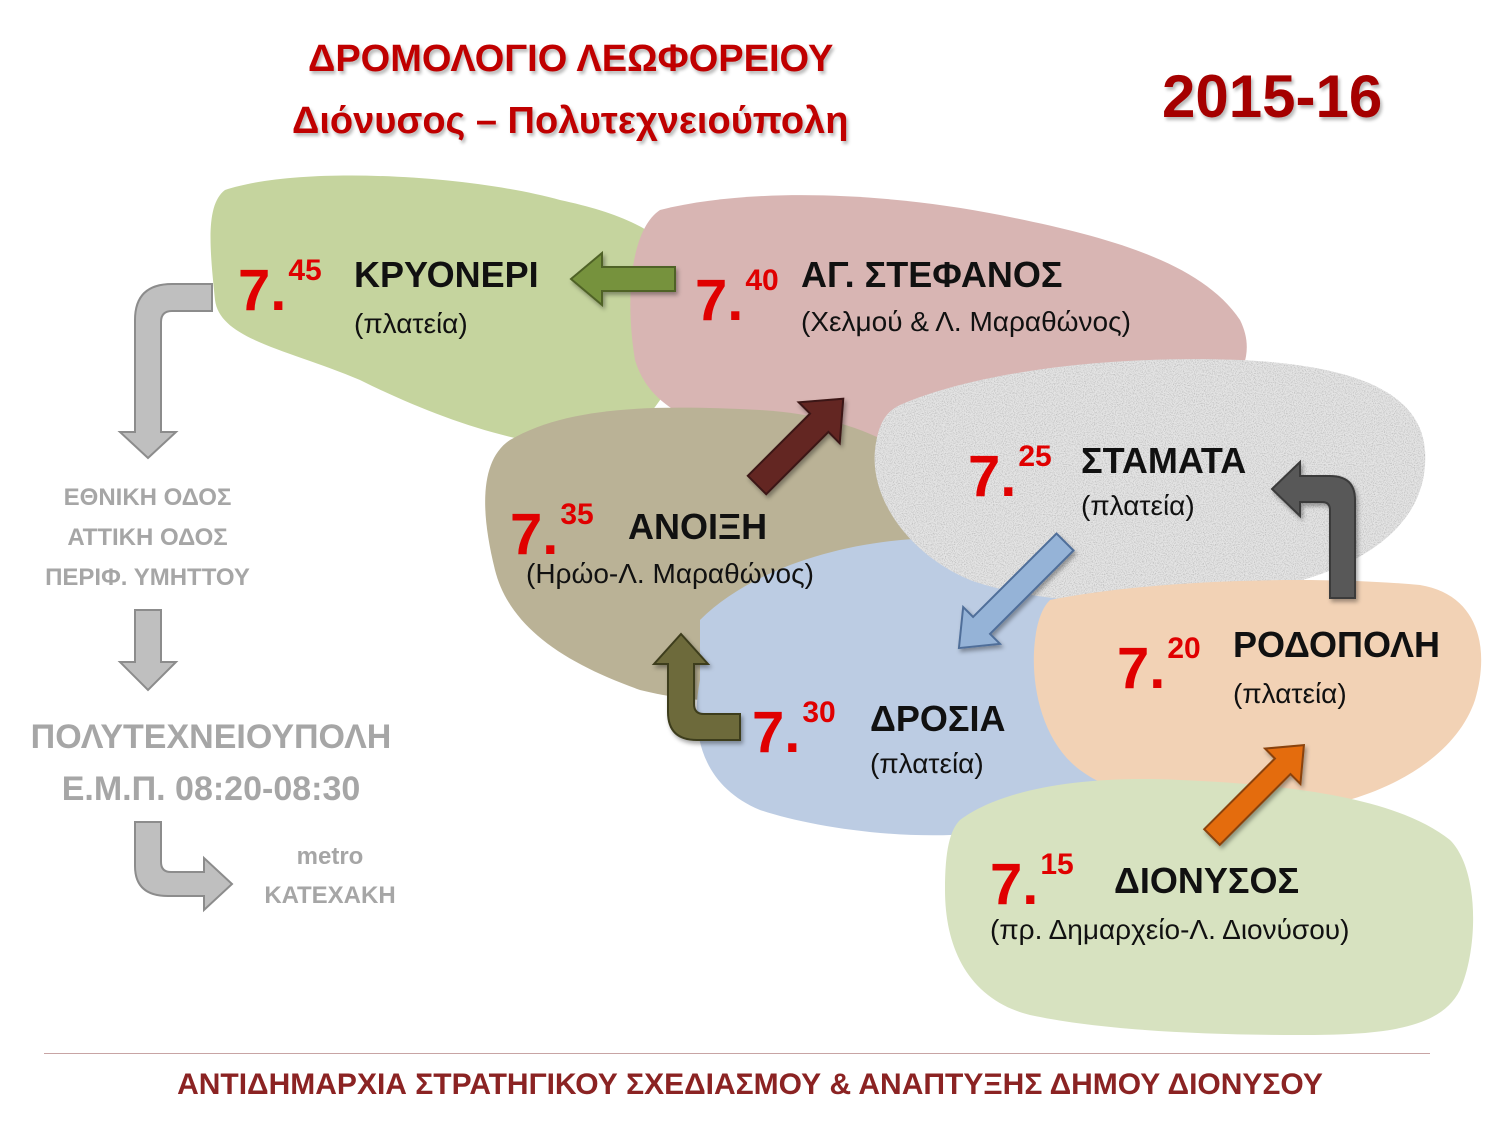  What do you see at coordinates (794, 730) in the screenshot?
I see `stop-time: 7.30` at bounding box center [794, 730].